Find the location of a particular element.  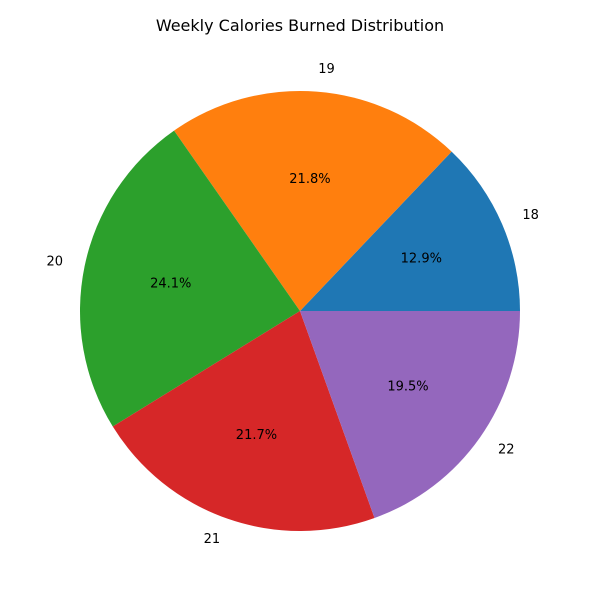

category-label-22: 22 is located at coordinates (506, 450).